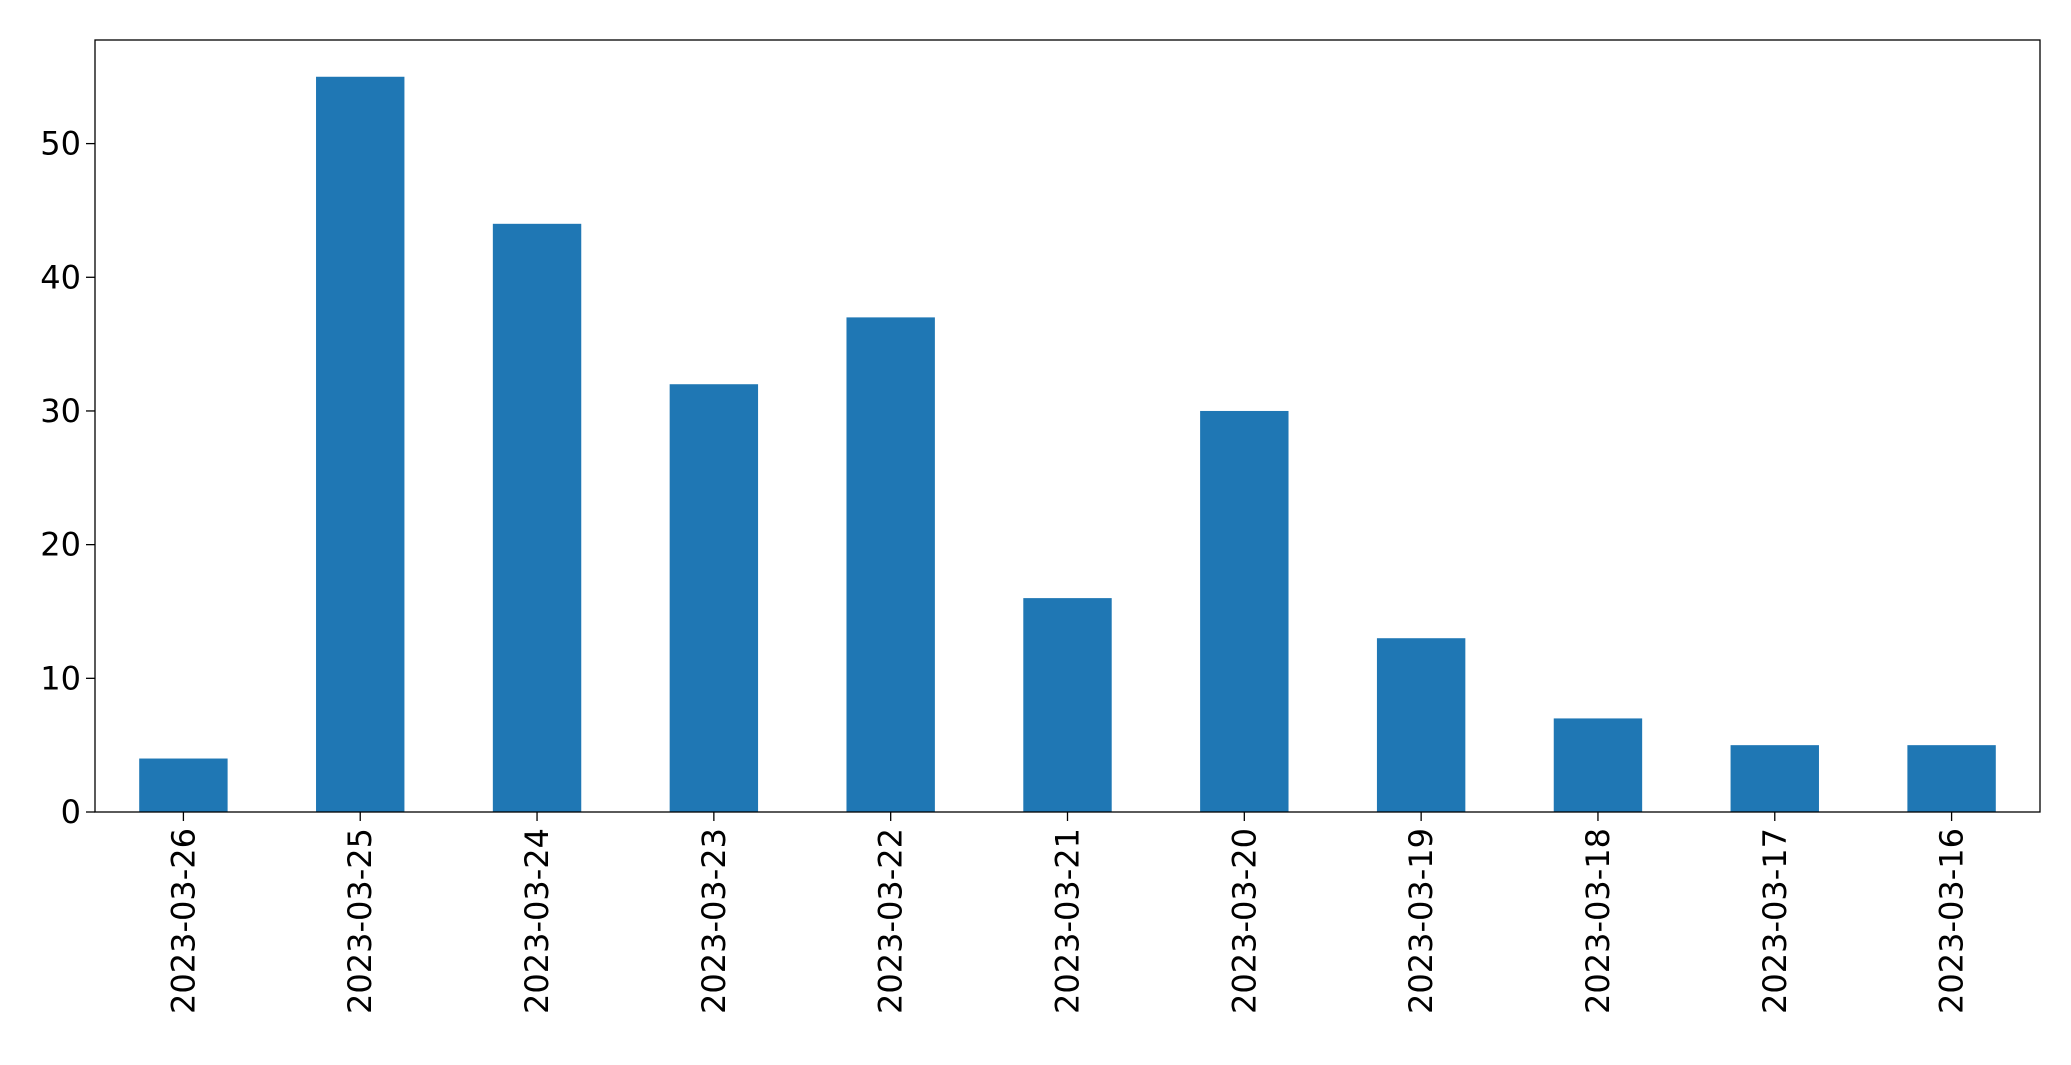  What do you see at coordinates (1244, 921) in the screenshot?
I see `x-tick-label: 2023-03-20` at bounding box center [1244, 921].